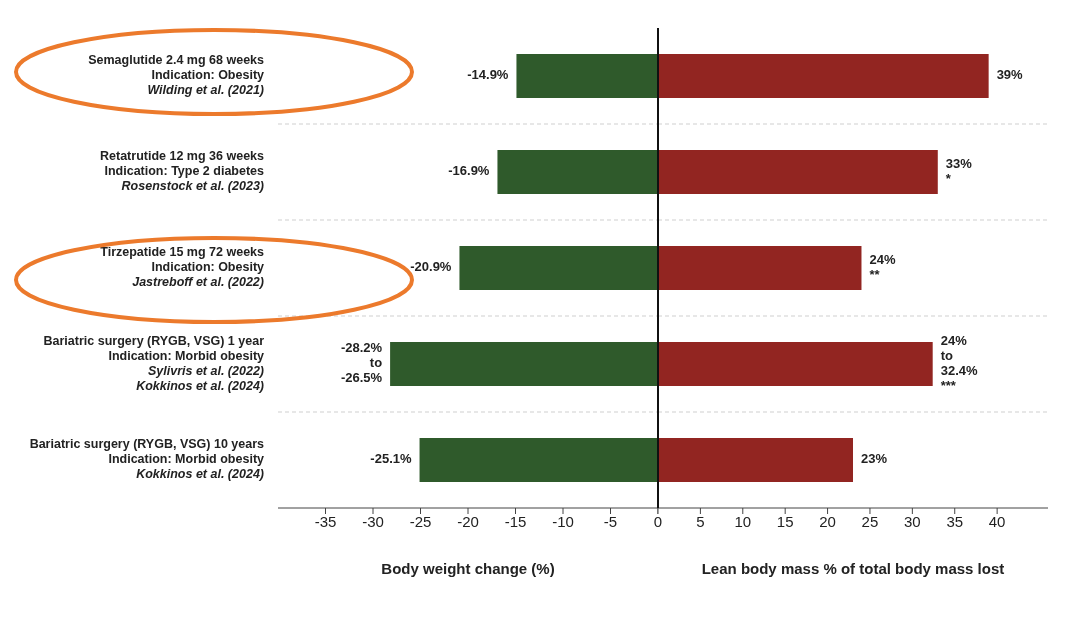 Image resolution: width=1072 pixels, height=620 pixels. What do you see at coordinates (182, 267) in the screenshot?
I see `y-tick-label: Tirzepatide 15 mg 72 weeks Indication: Obesity Jastreboff et al. (2022)` at bounding box center [182, 267].